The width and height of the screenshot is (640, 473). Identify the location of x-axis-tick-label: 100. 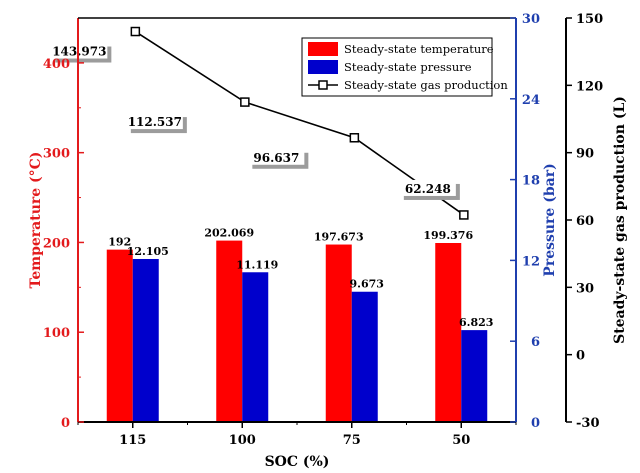
(242, 440).